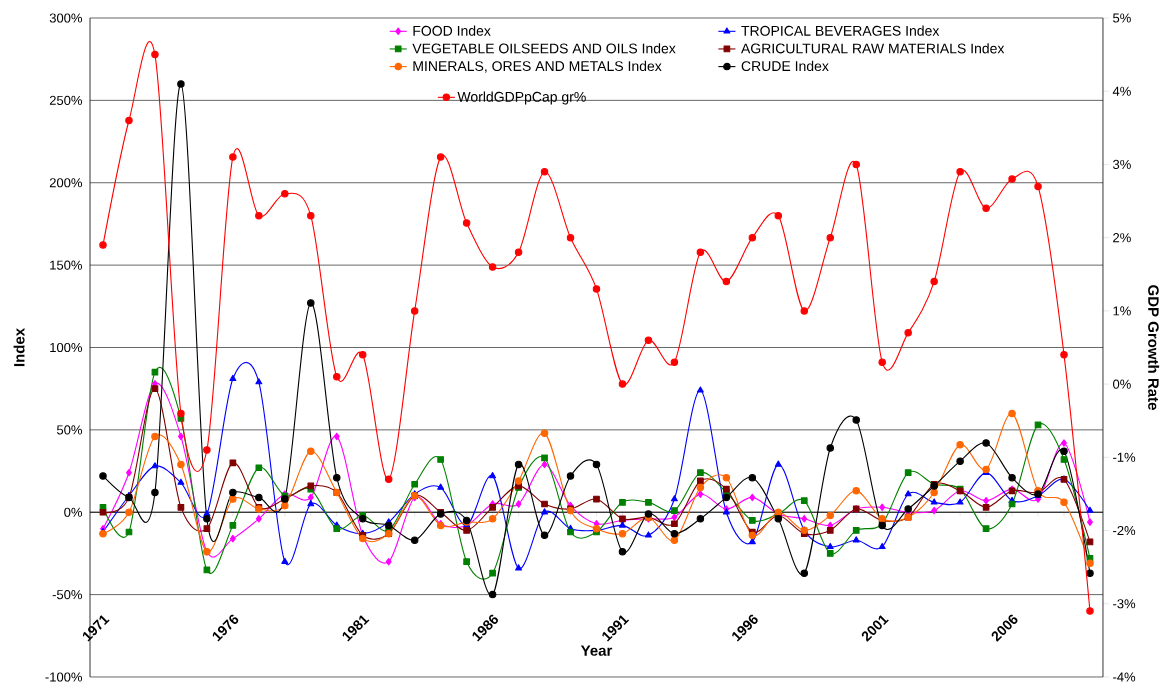  I want to click on legend-label: MINERALS, ORES AND METALS Index, so click(537, 66).